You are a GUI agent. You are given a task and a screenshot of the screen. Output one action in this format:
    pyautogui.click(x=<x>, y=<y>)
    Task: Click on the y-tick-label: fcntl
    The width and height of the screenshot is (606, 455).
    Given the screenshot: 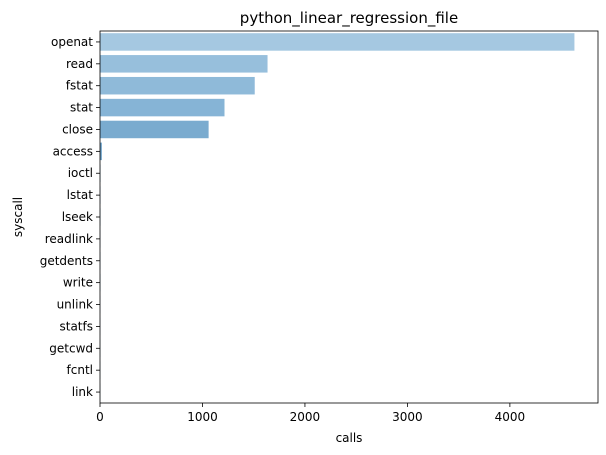 What is the action you would take?
    pyautogui.click(x=80, y=370)
    